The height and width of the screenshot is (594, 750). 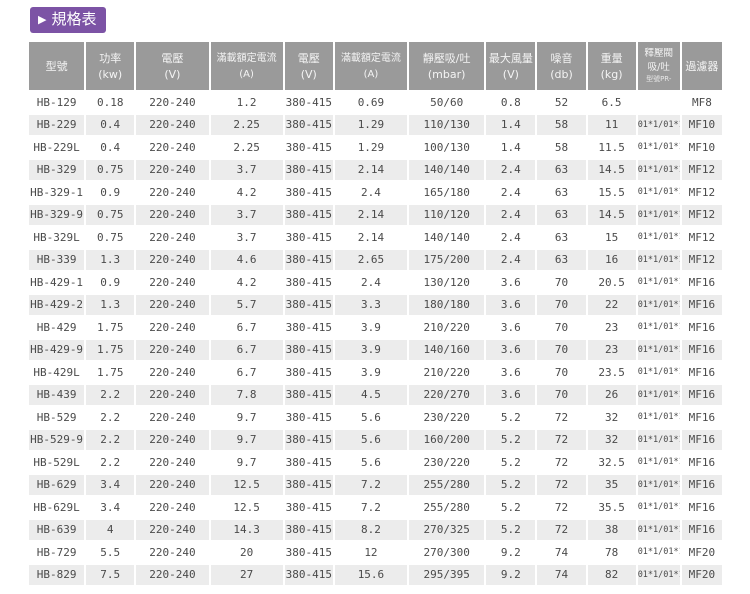 I want to click on model-cell: HB-529, so click(x=57, y=417).